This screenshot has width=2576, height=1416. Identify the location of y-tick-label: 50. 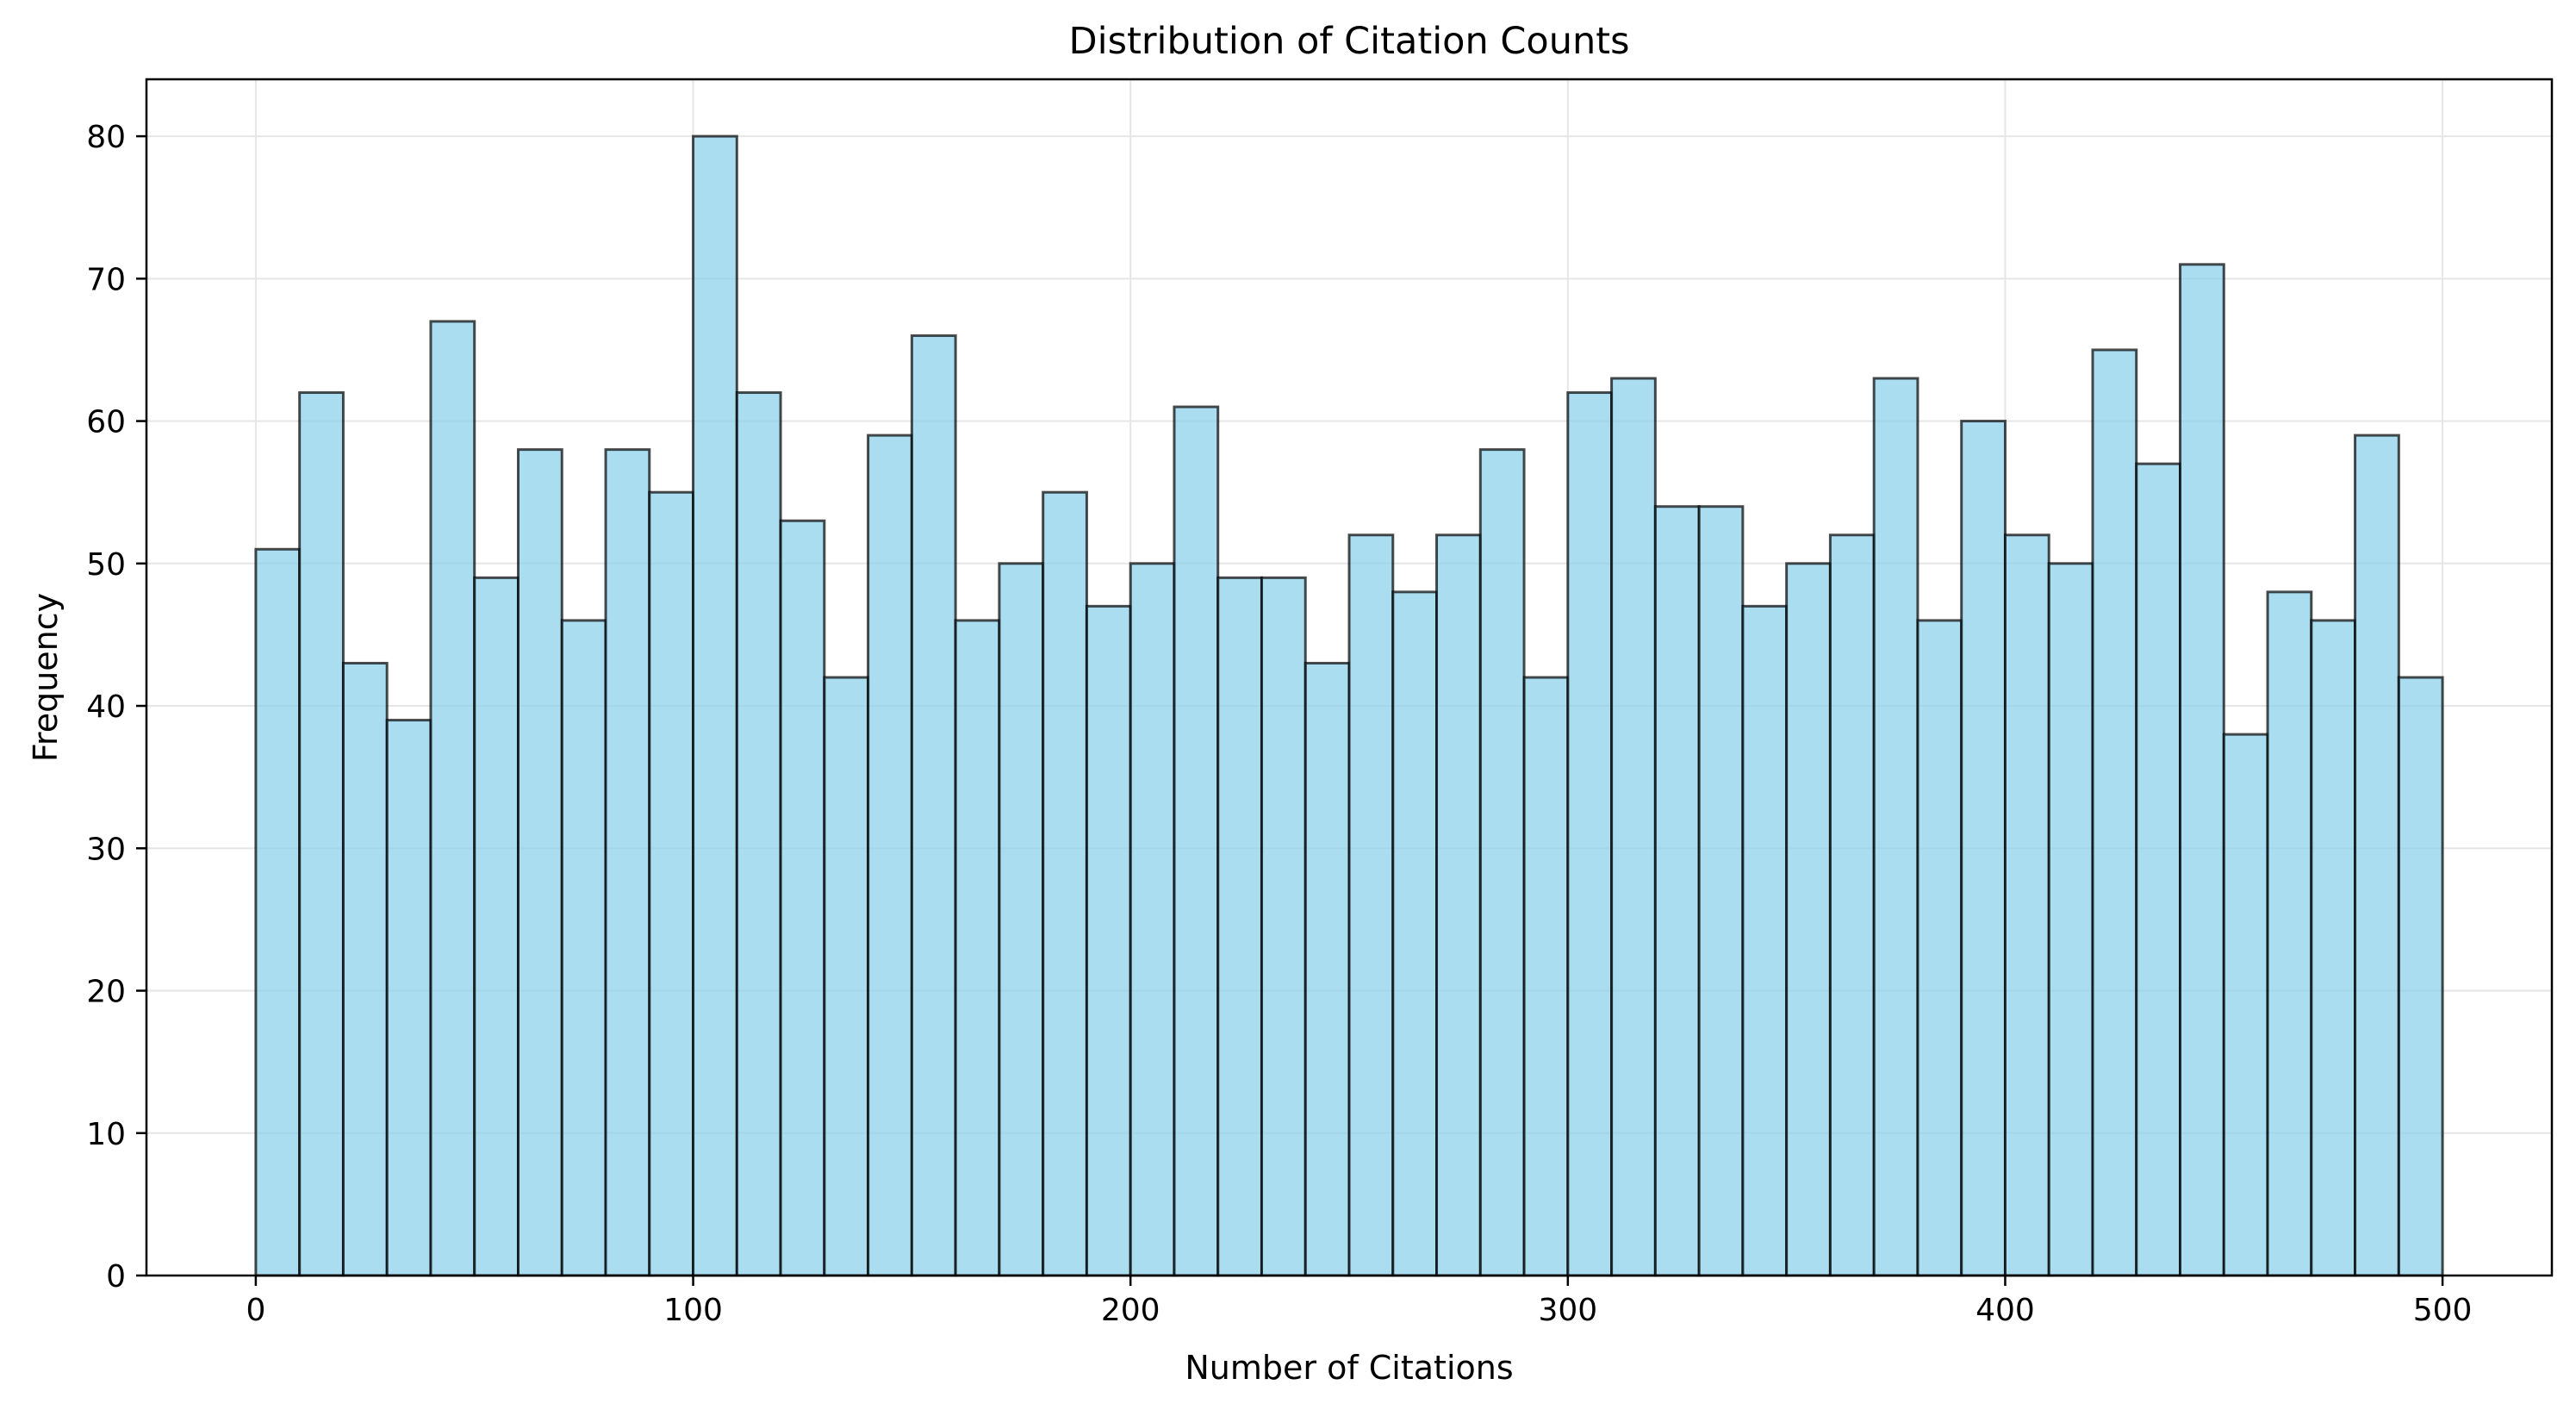
(106, 565).